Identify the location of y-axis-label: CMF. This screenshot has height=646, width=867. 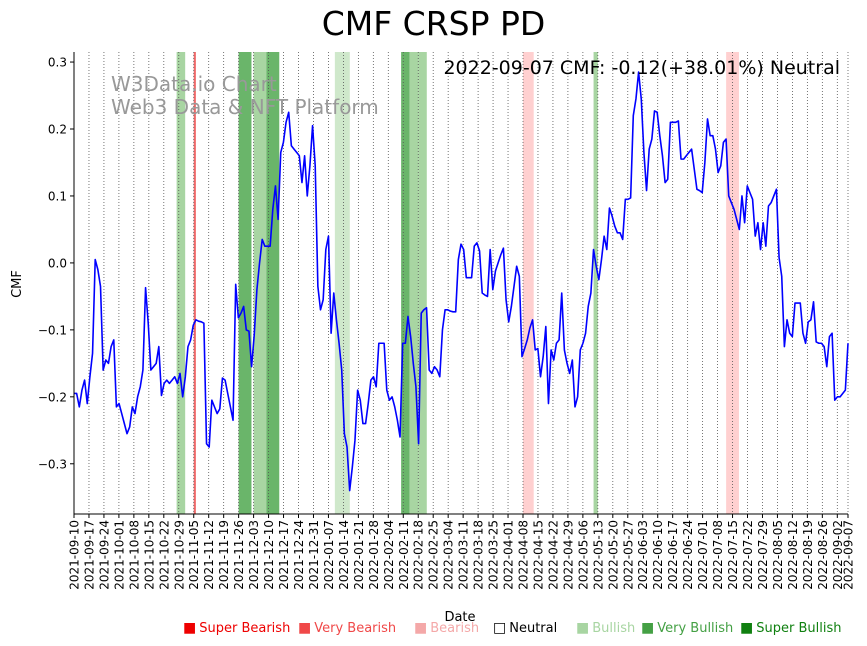
(17, 284).